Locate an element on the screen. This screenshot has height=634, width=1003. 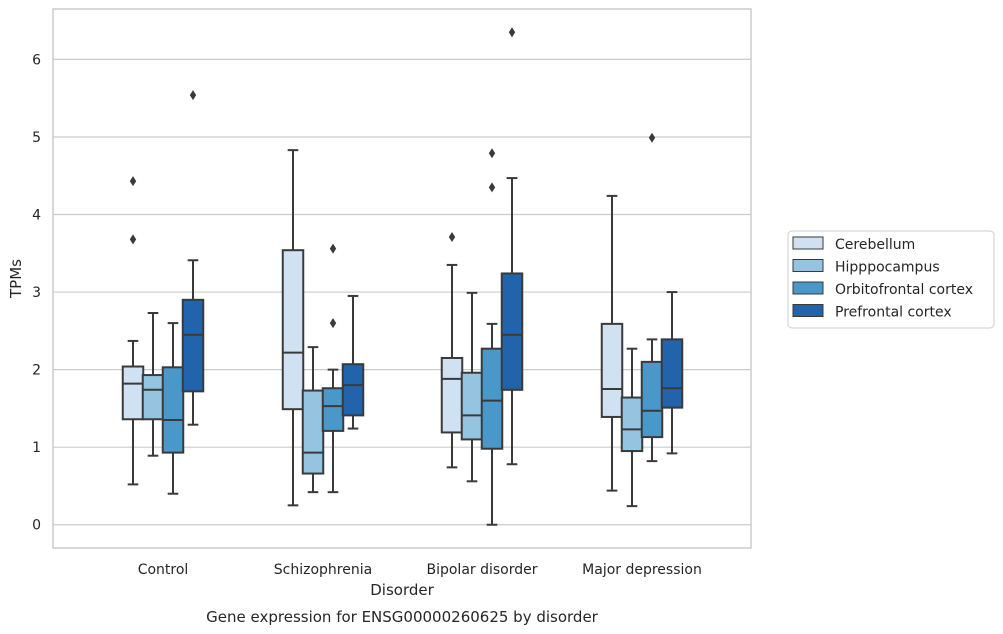
legend-entry-label: Hipppocampus is located at coordinates (887, 268).